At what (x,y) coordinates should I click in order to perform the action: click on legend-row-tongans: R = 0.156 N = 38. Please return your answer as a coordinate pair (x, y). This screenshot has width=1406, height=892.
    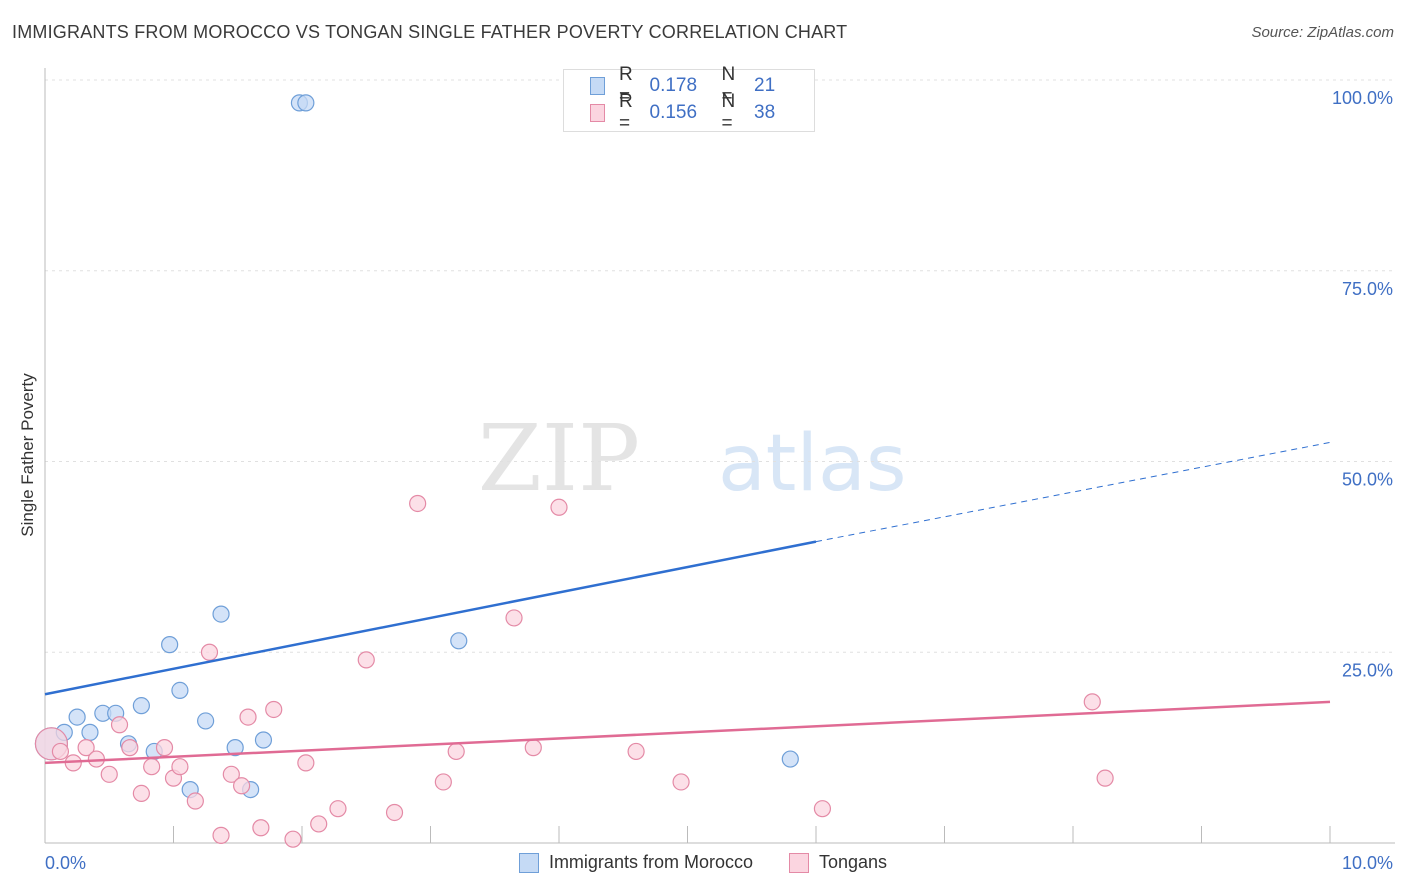
    Looking at the image, I should click on (702, 112).